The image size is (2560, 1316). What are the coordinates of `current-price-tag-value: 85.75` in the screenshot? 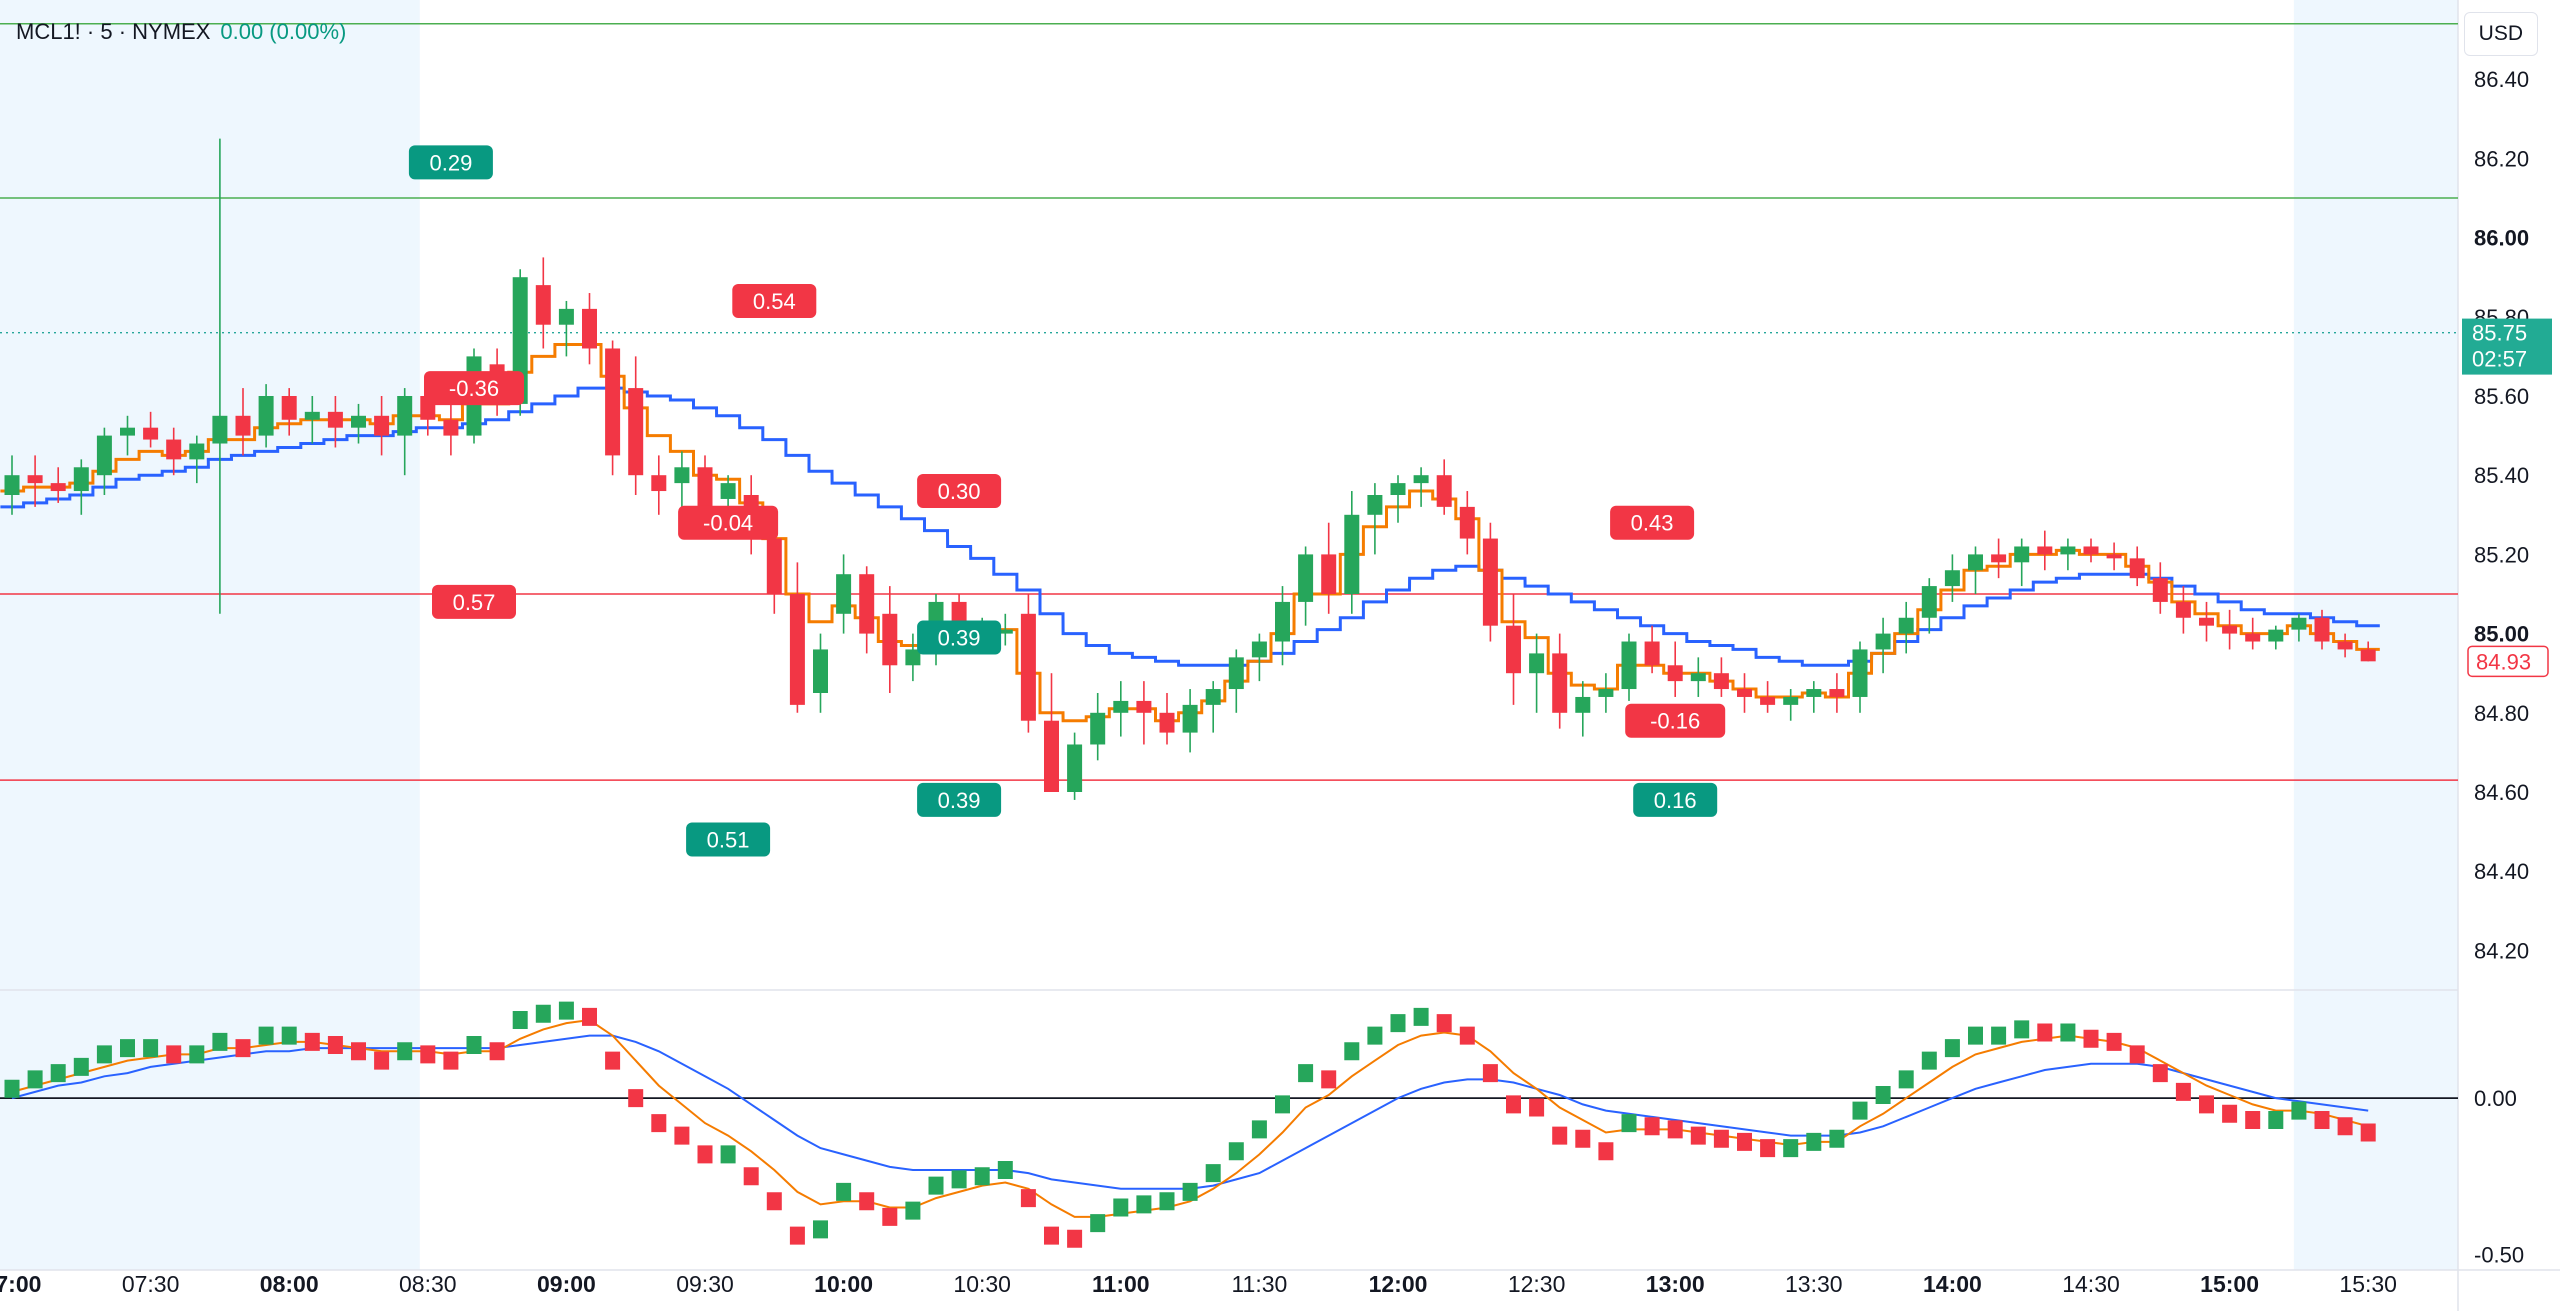 It's located at (2499, 333).